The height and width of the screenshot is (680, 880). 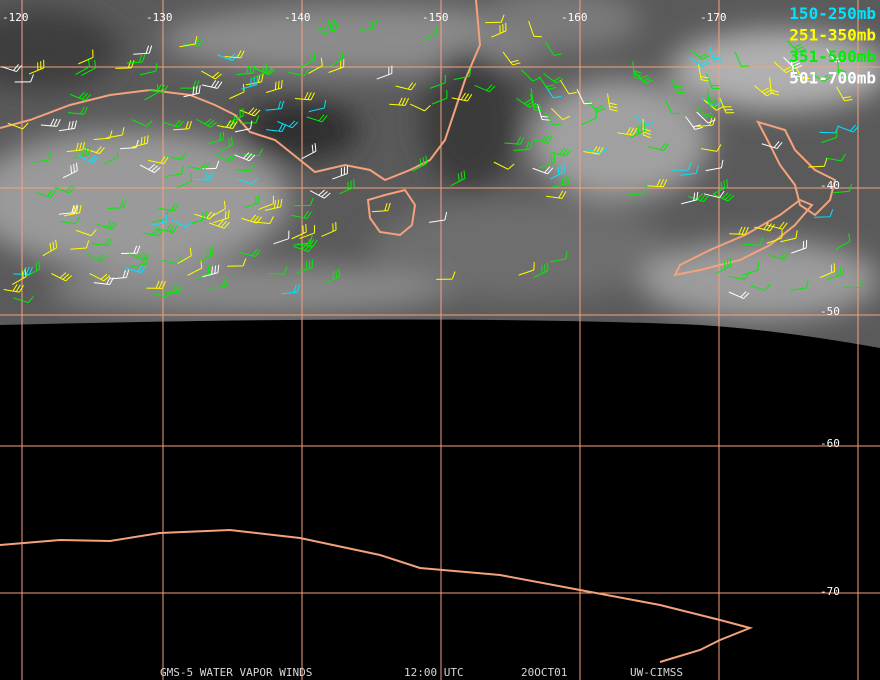 I want to click on latitude-label: -60, so click(x=830, y=443).